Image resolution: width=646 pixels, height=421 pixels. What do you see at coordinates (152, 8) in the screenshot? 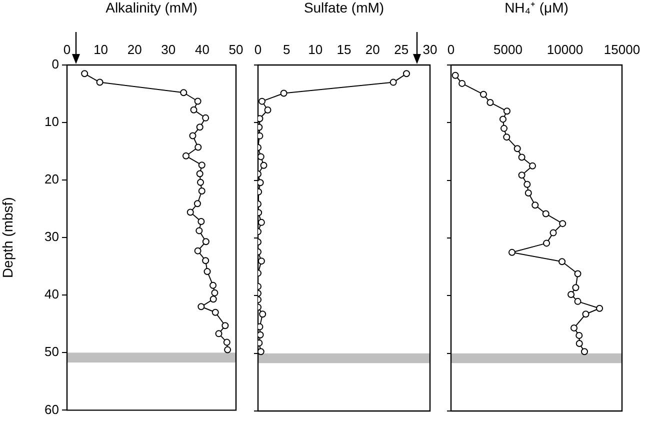
I see `x-axis-title: Alkalinity (mM)` at bounding box center [152, 8].